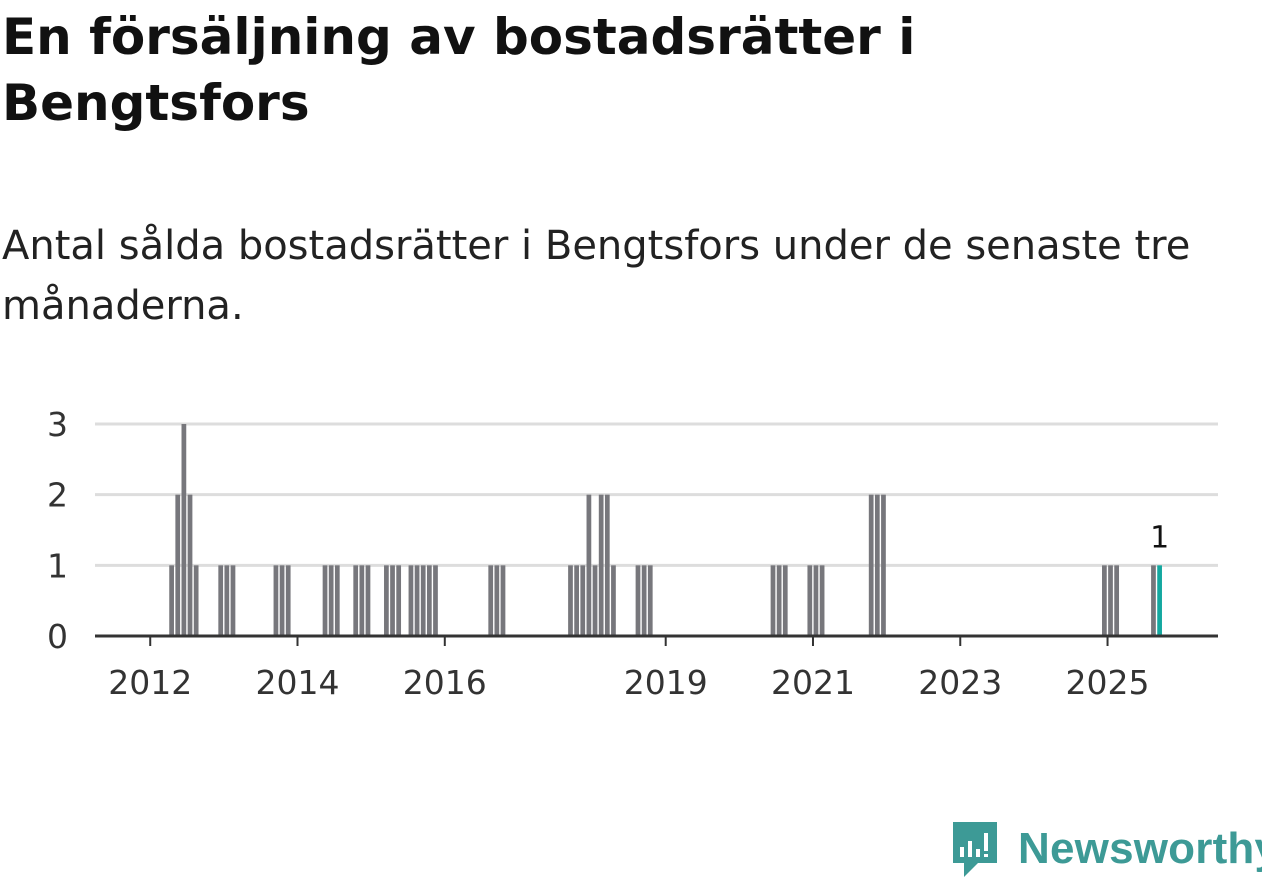 The height and width of the screenshot is (880, 1262). I want to click on x-tick-label: 2021, so click(813, 682).